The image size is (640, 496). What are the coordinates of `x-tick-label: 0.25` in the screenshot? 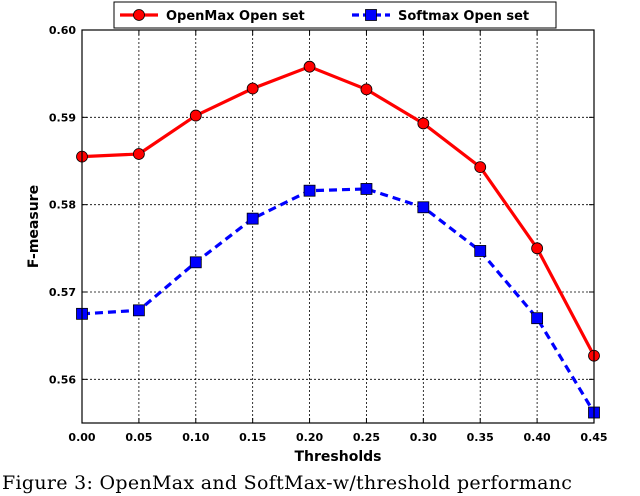 It's located at (366, 437).